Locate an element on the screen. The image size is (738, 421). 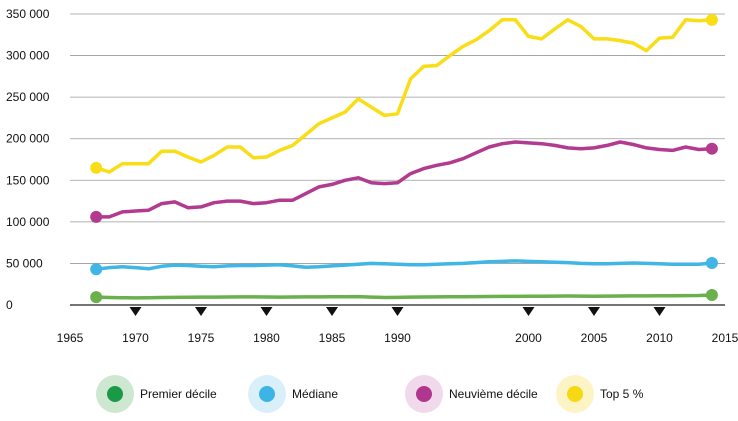
legend-item: Premier décile is located at coordinates (156, 394).